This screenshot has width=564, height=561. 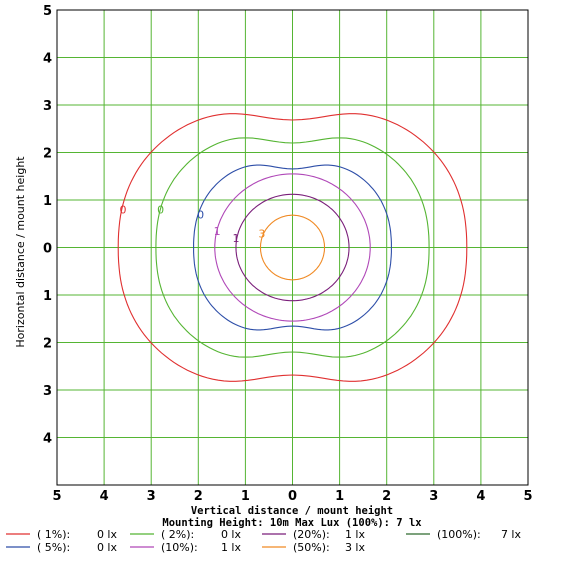 I want to click on legend-item: (100%): 7 lx, so click(x=463, y=534).